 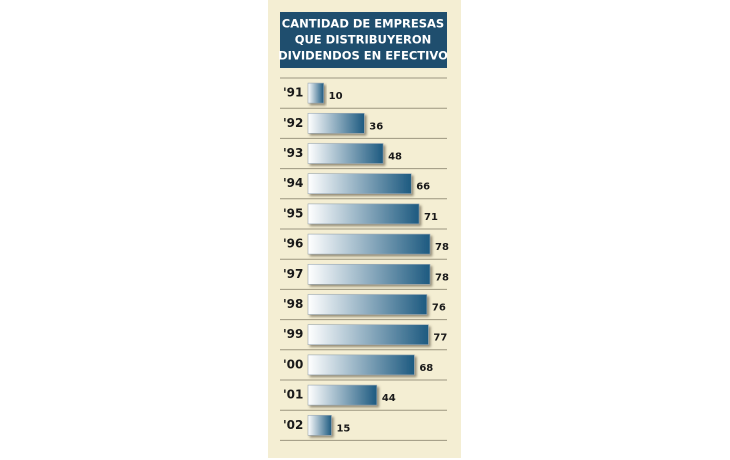 I want to click on value-label: 36, so click(x=376, y=126).